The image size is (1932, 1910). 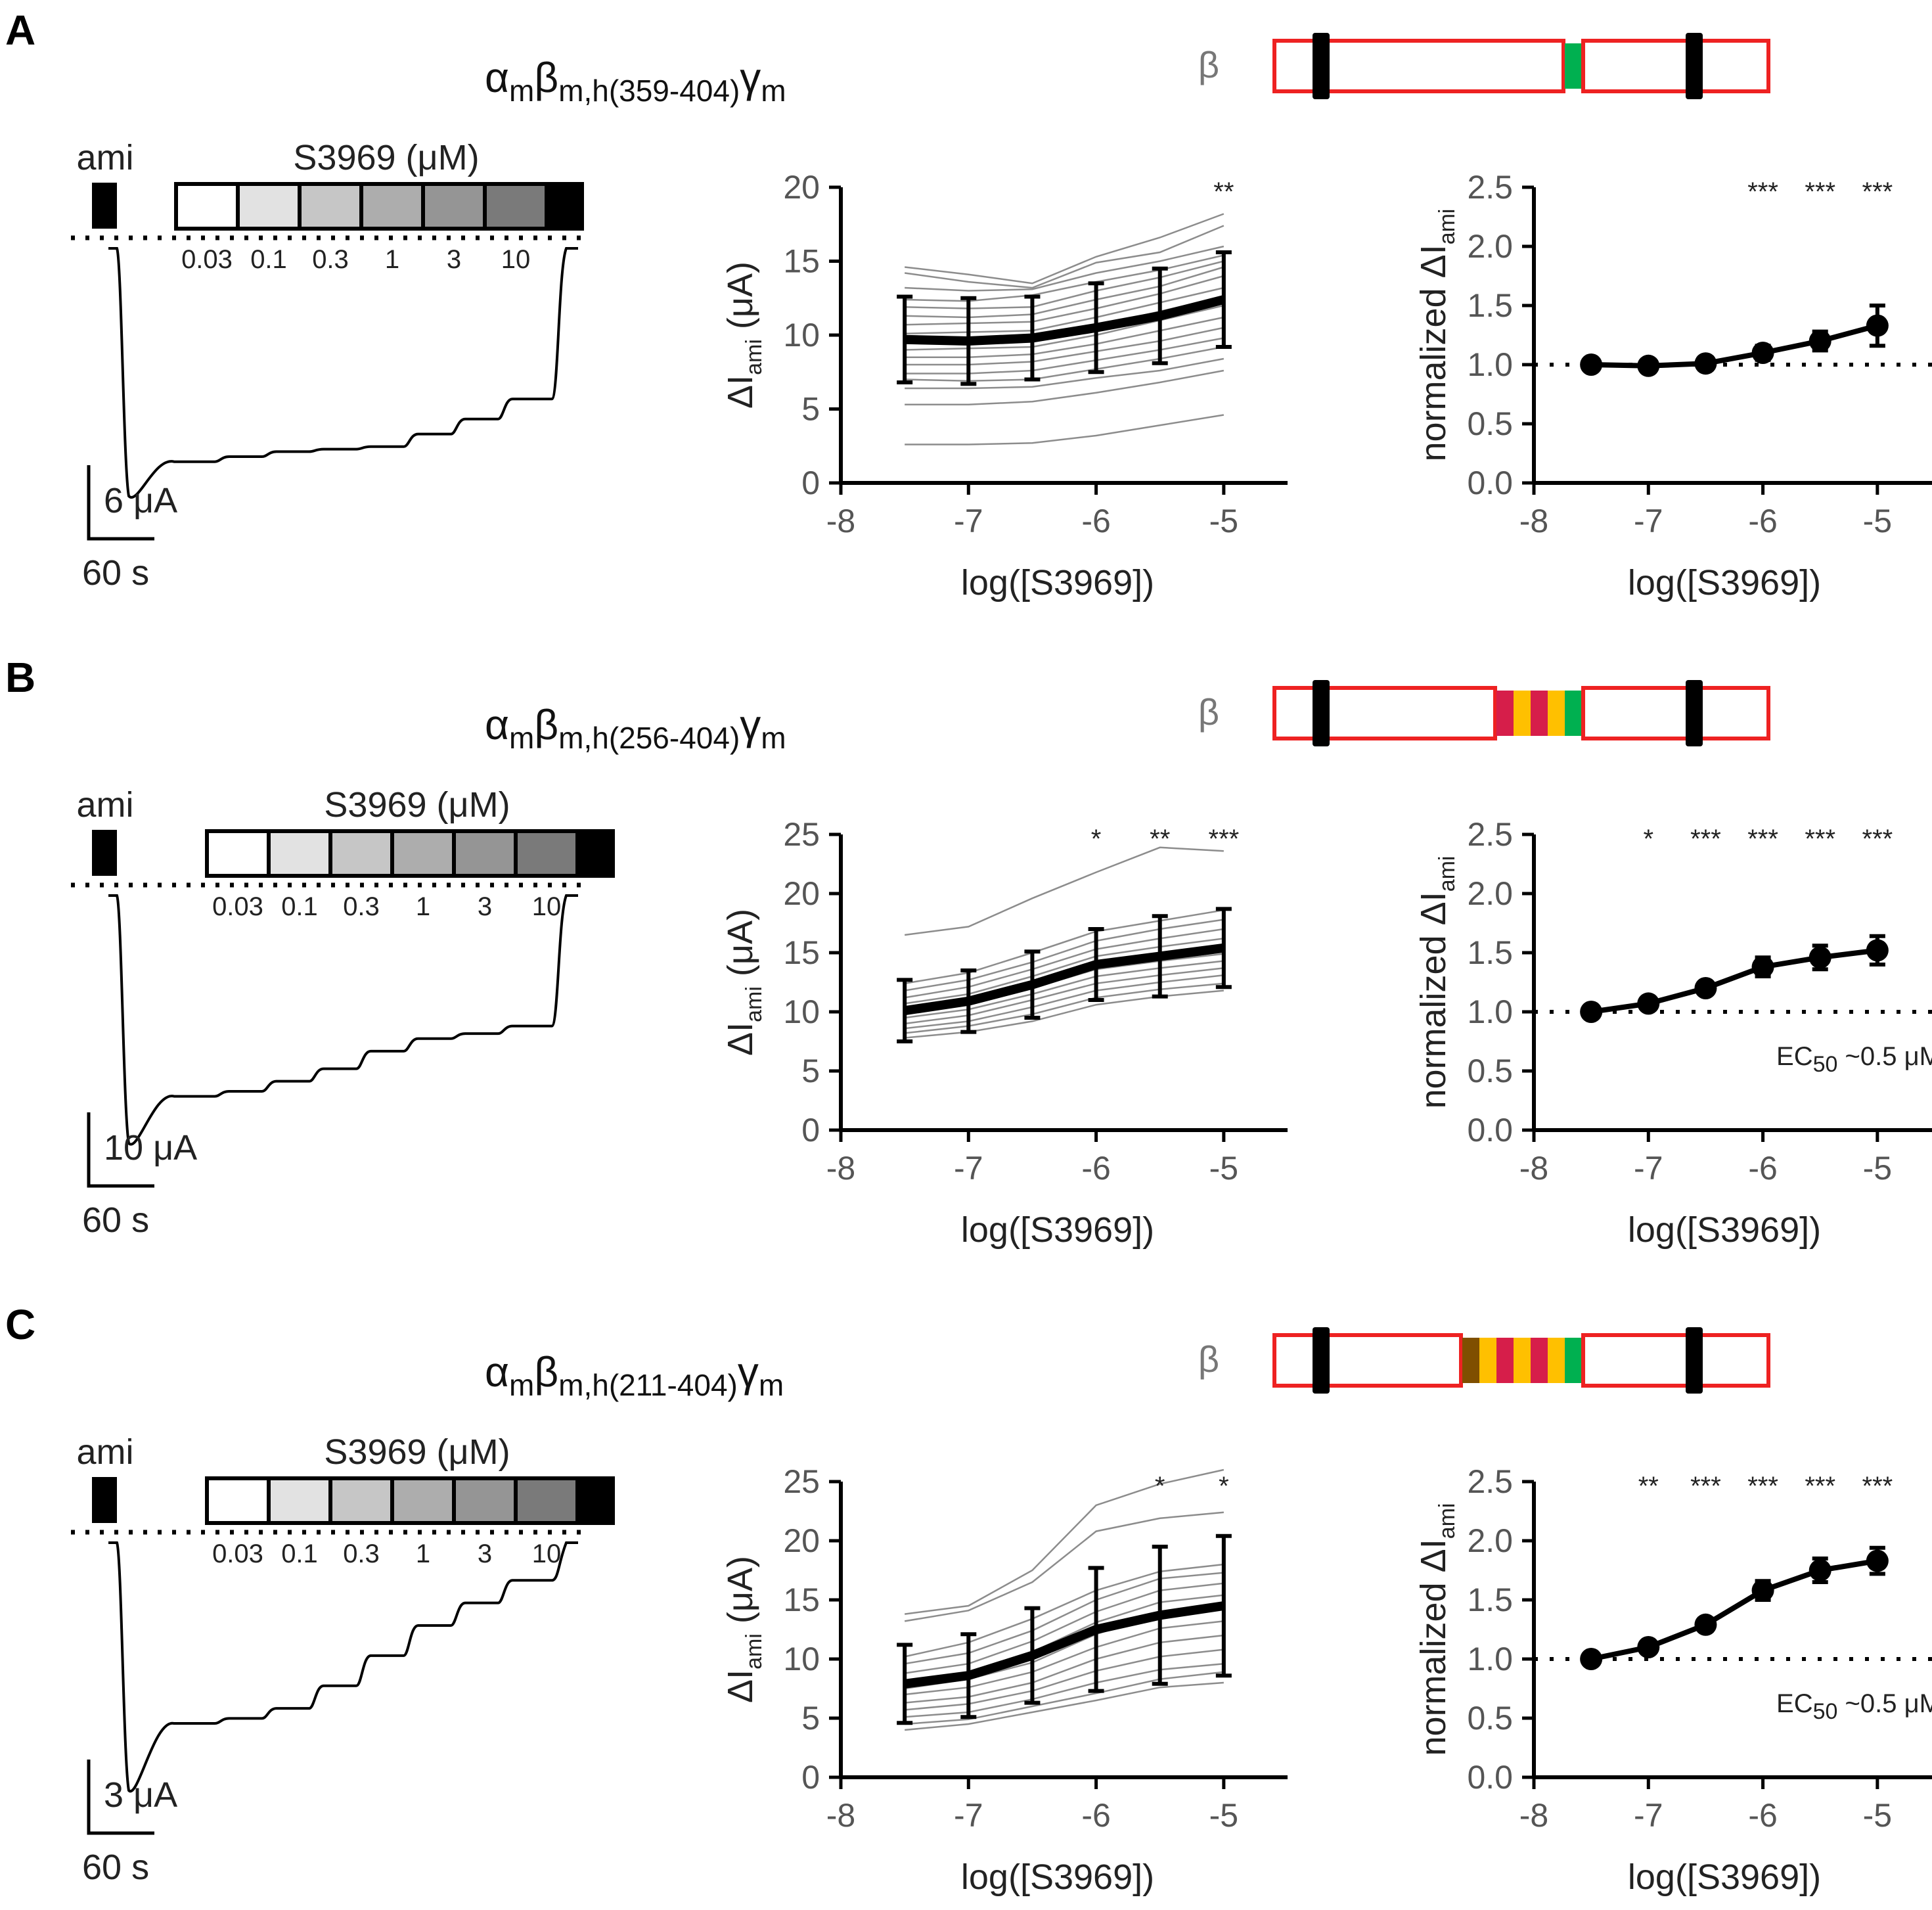 What do you see at coordinates (120, 1150) in the screenshot?
I see `scale-bar` at bounding box center [120, 1150].